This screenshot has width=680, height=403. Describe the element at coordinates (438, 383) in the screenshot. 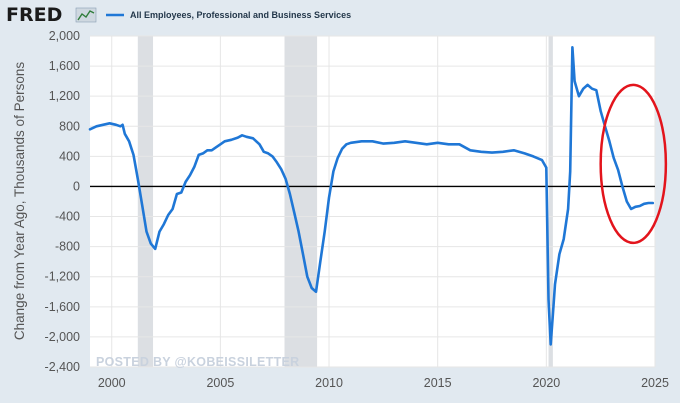

I see `x-tick-label: 2015` at that location.